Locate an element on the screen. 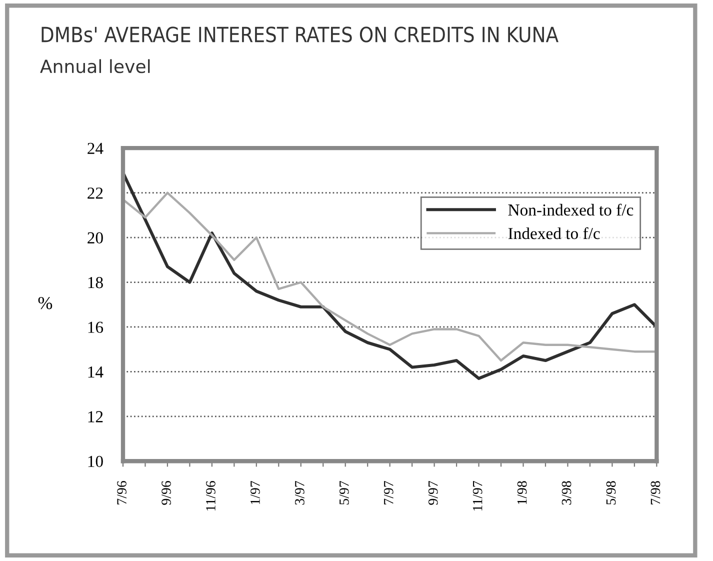  x-tick-label: 5/97 is located at coordinates (344, 492).